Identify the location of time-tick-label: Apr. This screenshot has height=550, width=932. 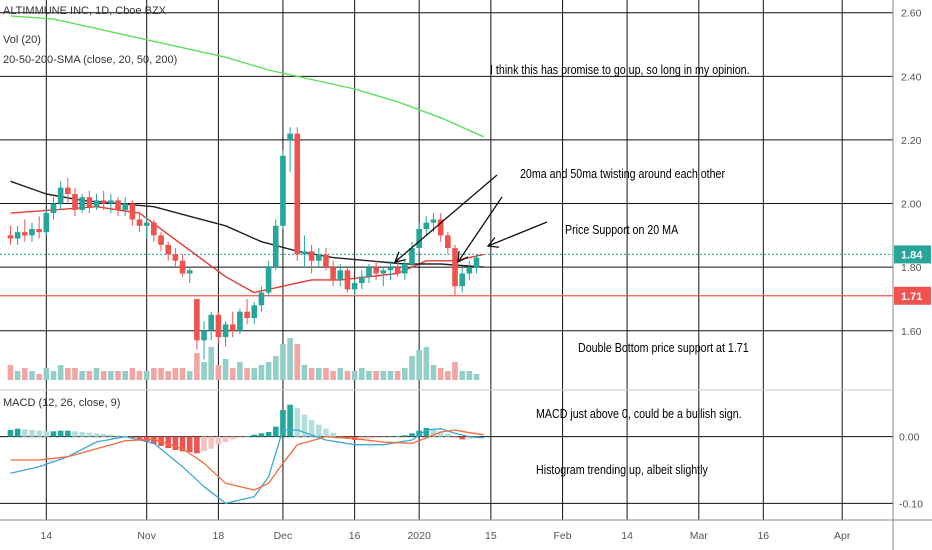
(842, 536).